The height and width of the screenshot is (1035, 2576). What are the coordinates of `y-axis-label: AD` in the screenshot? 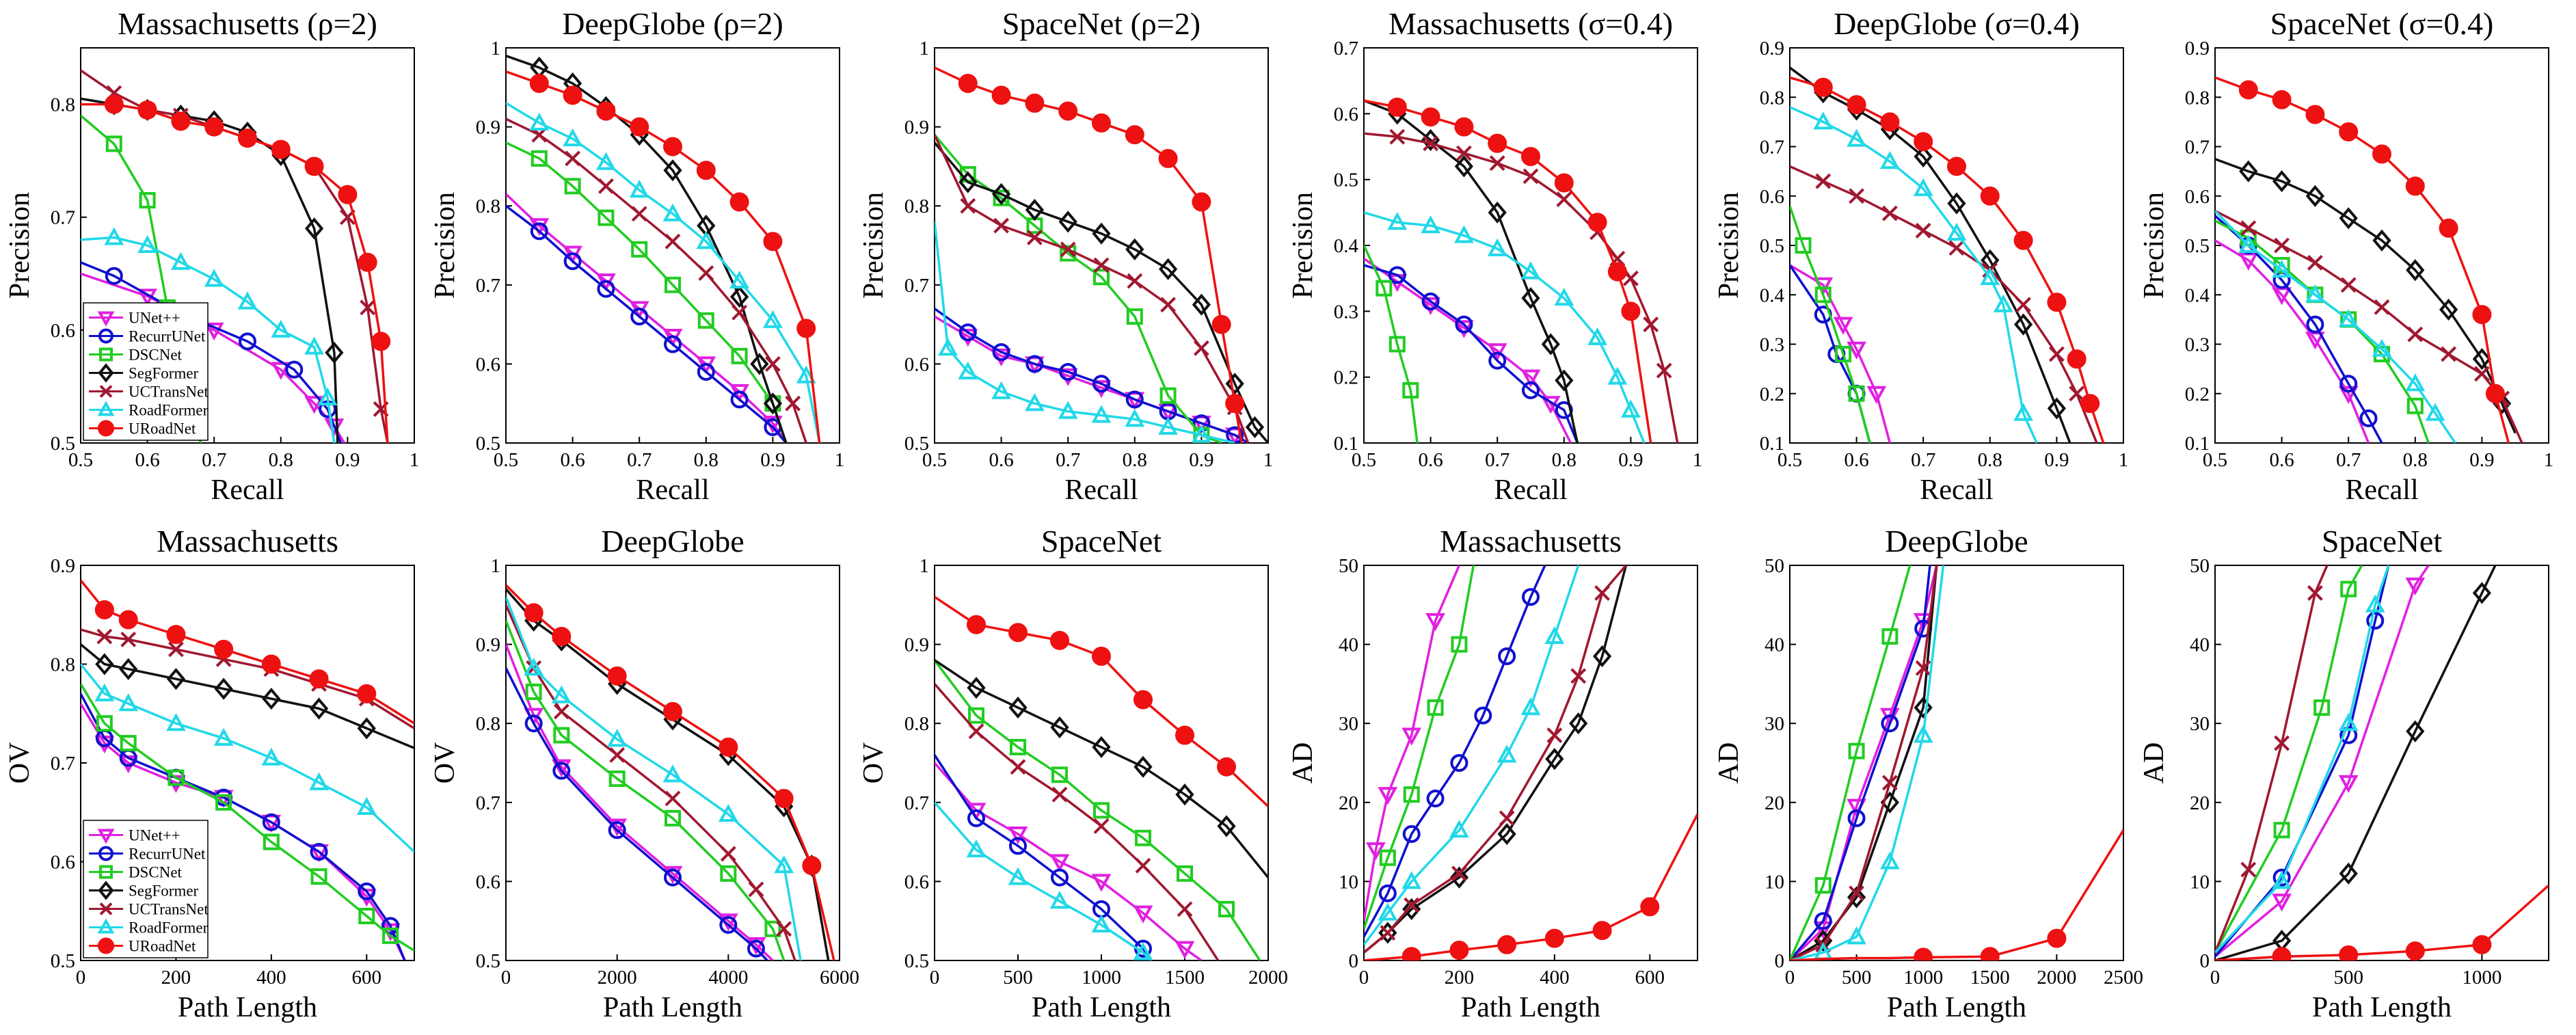 It's located at (2154, 763).